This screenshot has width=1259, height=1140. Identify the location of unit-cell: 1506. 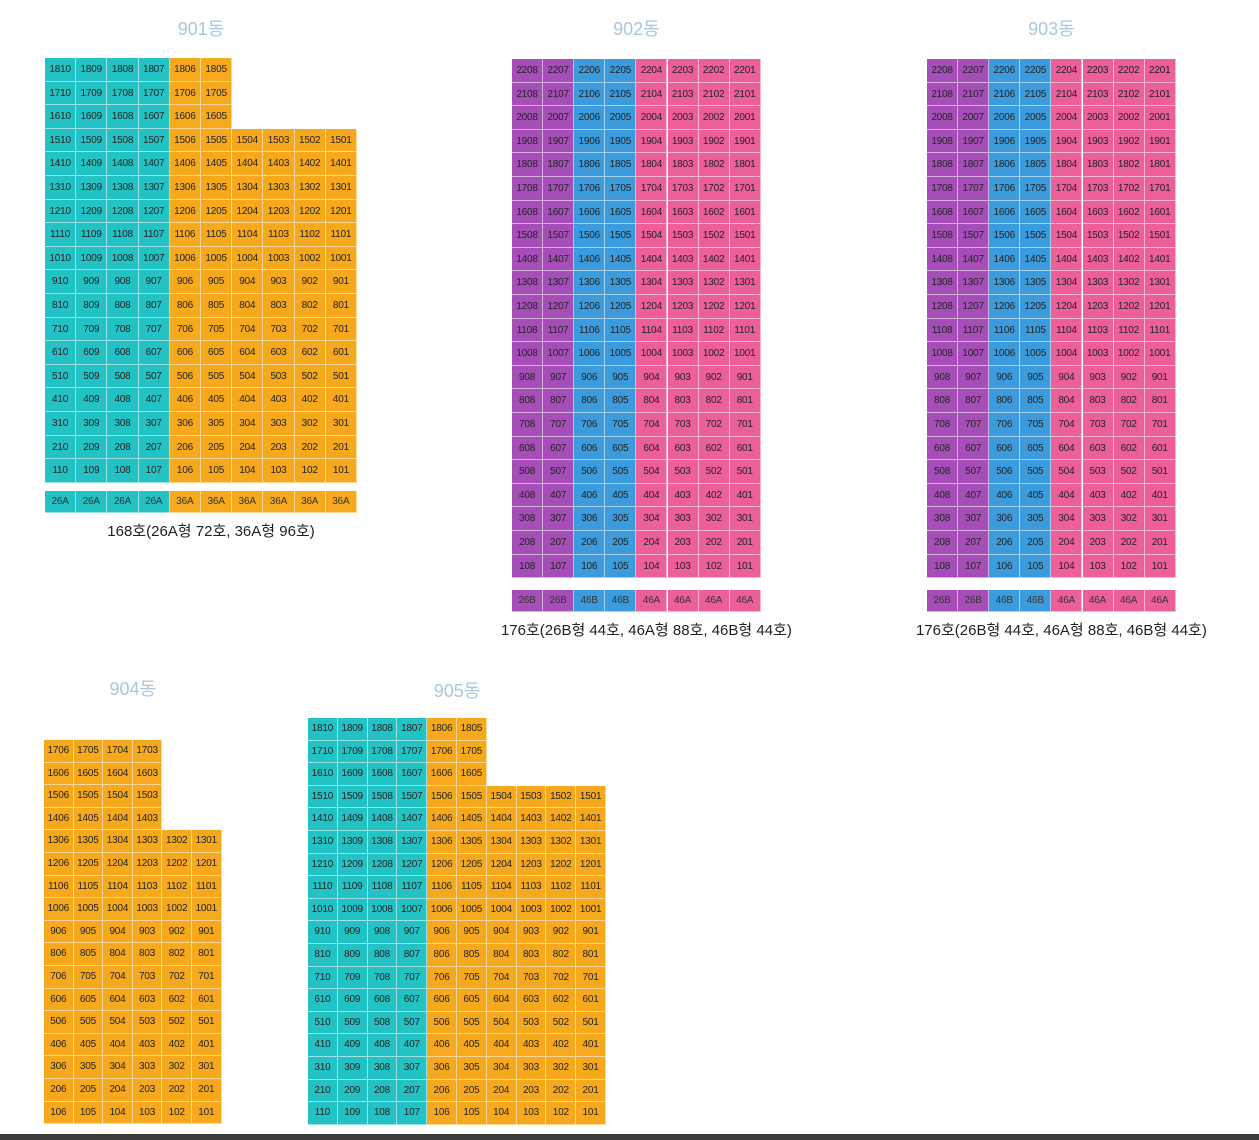
(590, 236).